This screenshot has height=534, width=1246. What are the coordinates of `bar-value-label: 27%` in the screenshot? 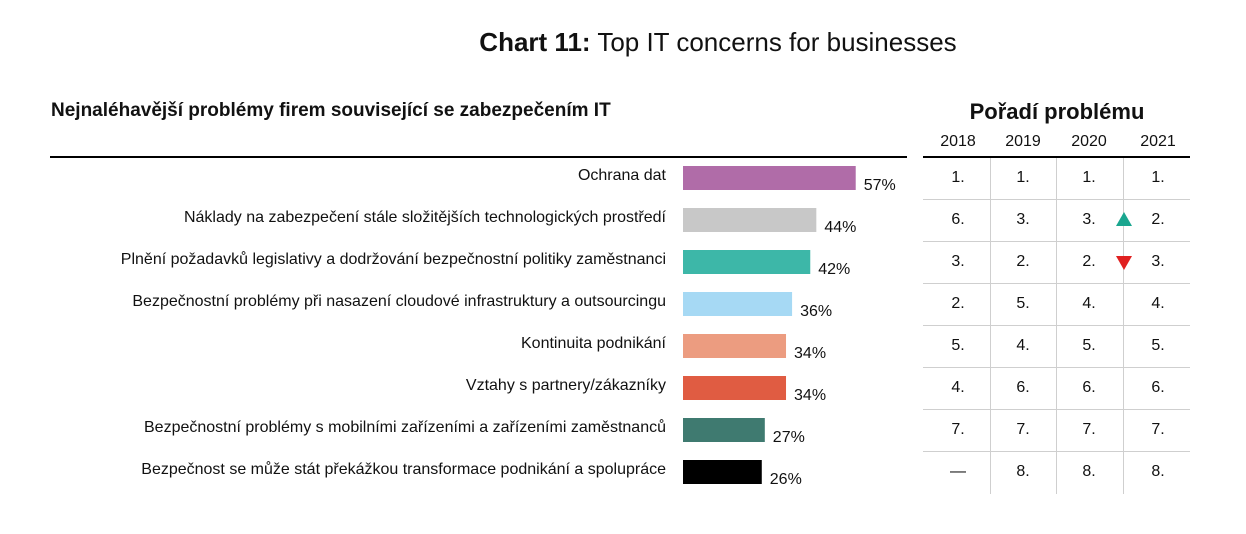 It's located at (789, 437).